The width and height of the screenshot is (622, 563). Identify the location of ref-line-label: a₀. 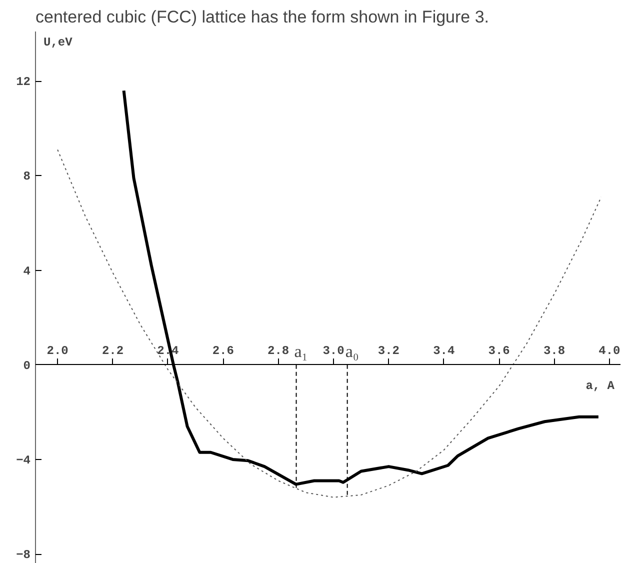
(352, 351).